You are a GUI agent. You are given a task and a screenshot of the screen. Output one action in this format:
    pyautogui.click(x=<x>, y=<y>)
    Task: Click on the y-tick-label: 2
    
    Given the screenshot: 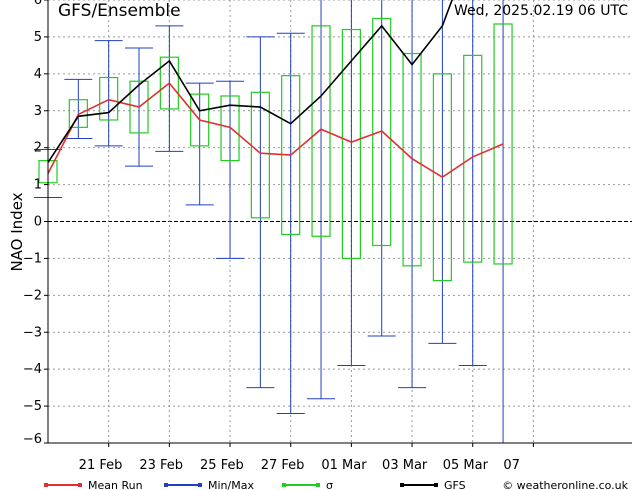 What is the action you would take?
    pyautogui.click(x=38, y=148)
    